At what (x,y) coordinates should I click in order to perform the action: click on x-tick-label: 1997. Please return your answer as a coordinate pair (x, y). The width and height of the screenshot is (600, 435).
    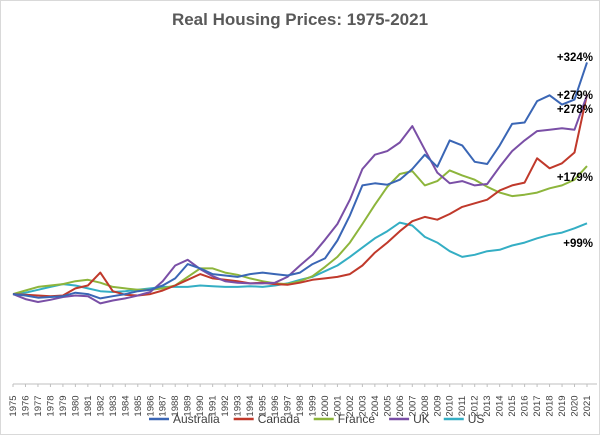
    Looking at the image, I should click on (288, 405).